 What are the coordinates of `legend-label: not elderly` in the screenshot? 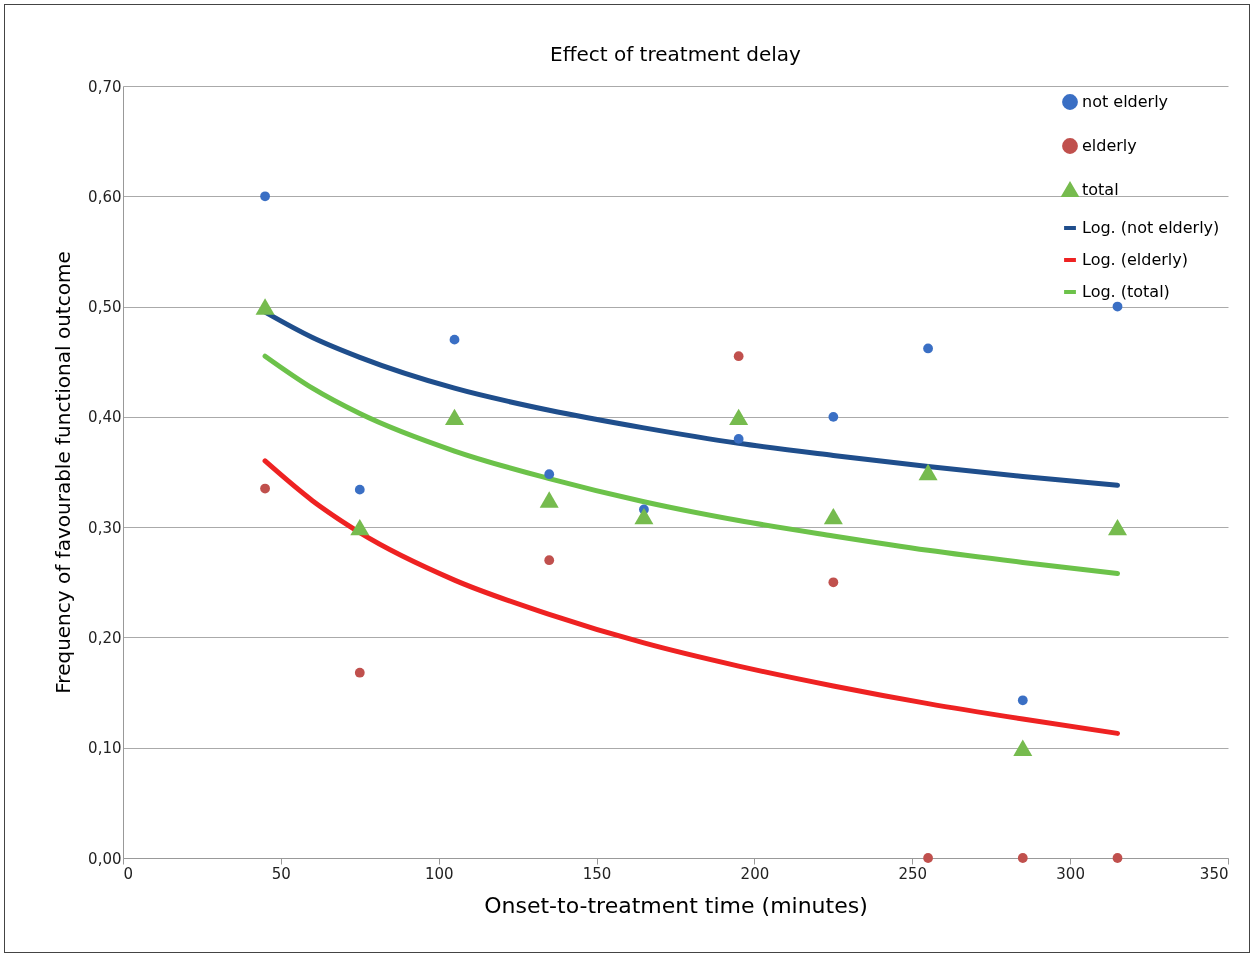 It's located at (1125, 101).